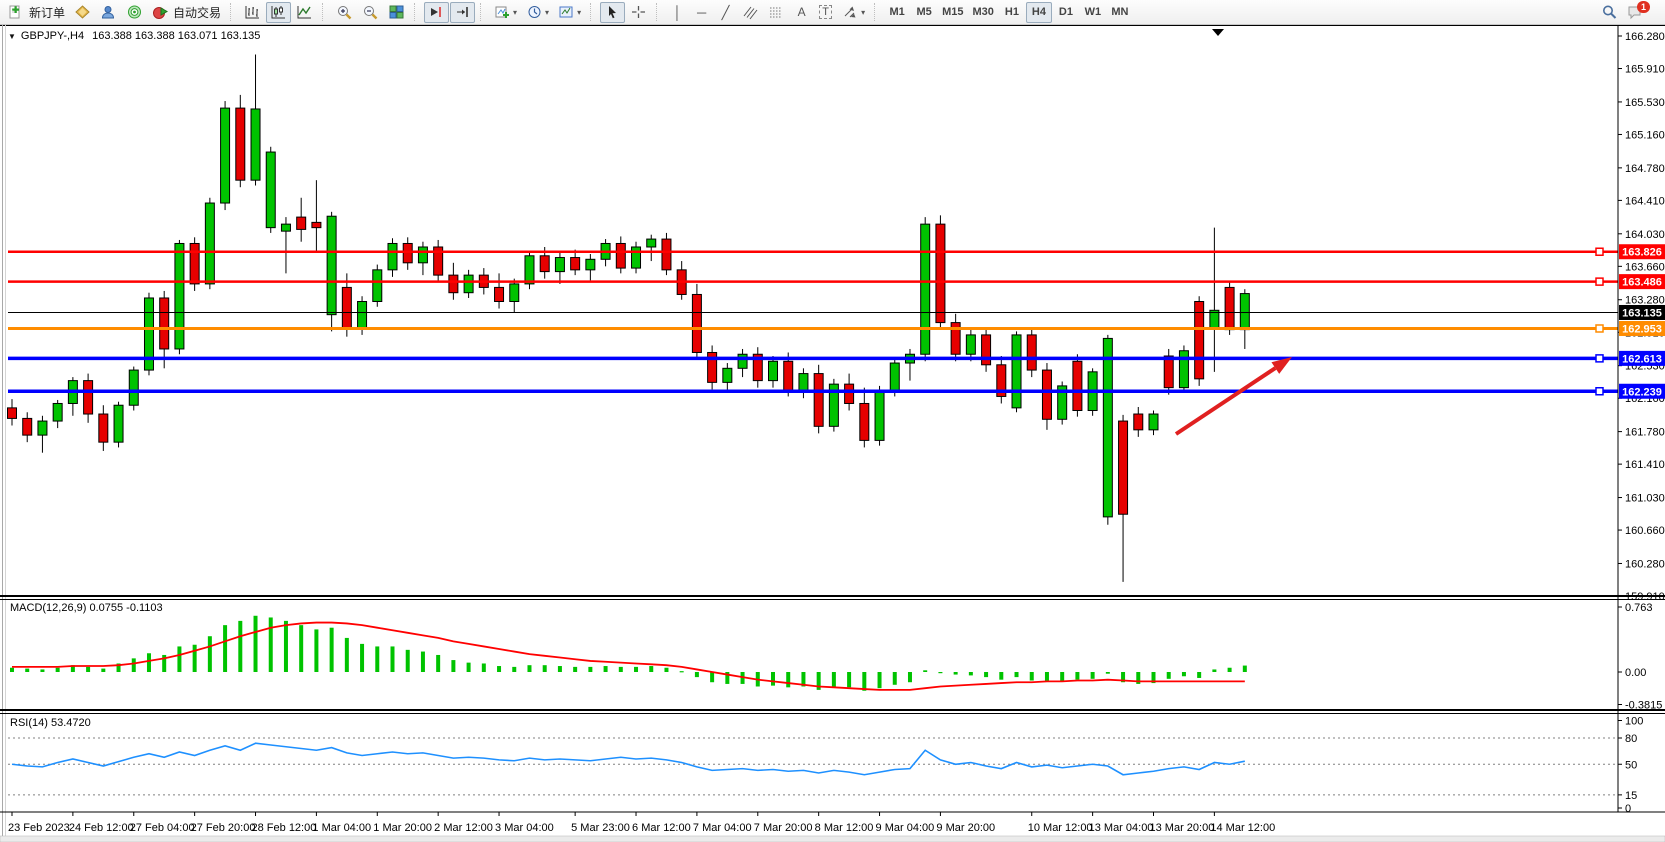 The image size is (1665, 842). Describe the element at coordinates (1120, 12) in the screenshot. I see `timeframe-mn: MN` at that location.